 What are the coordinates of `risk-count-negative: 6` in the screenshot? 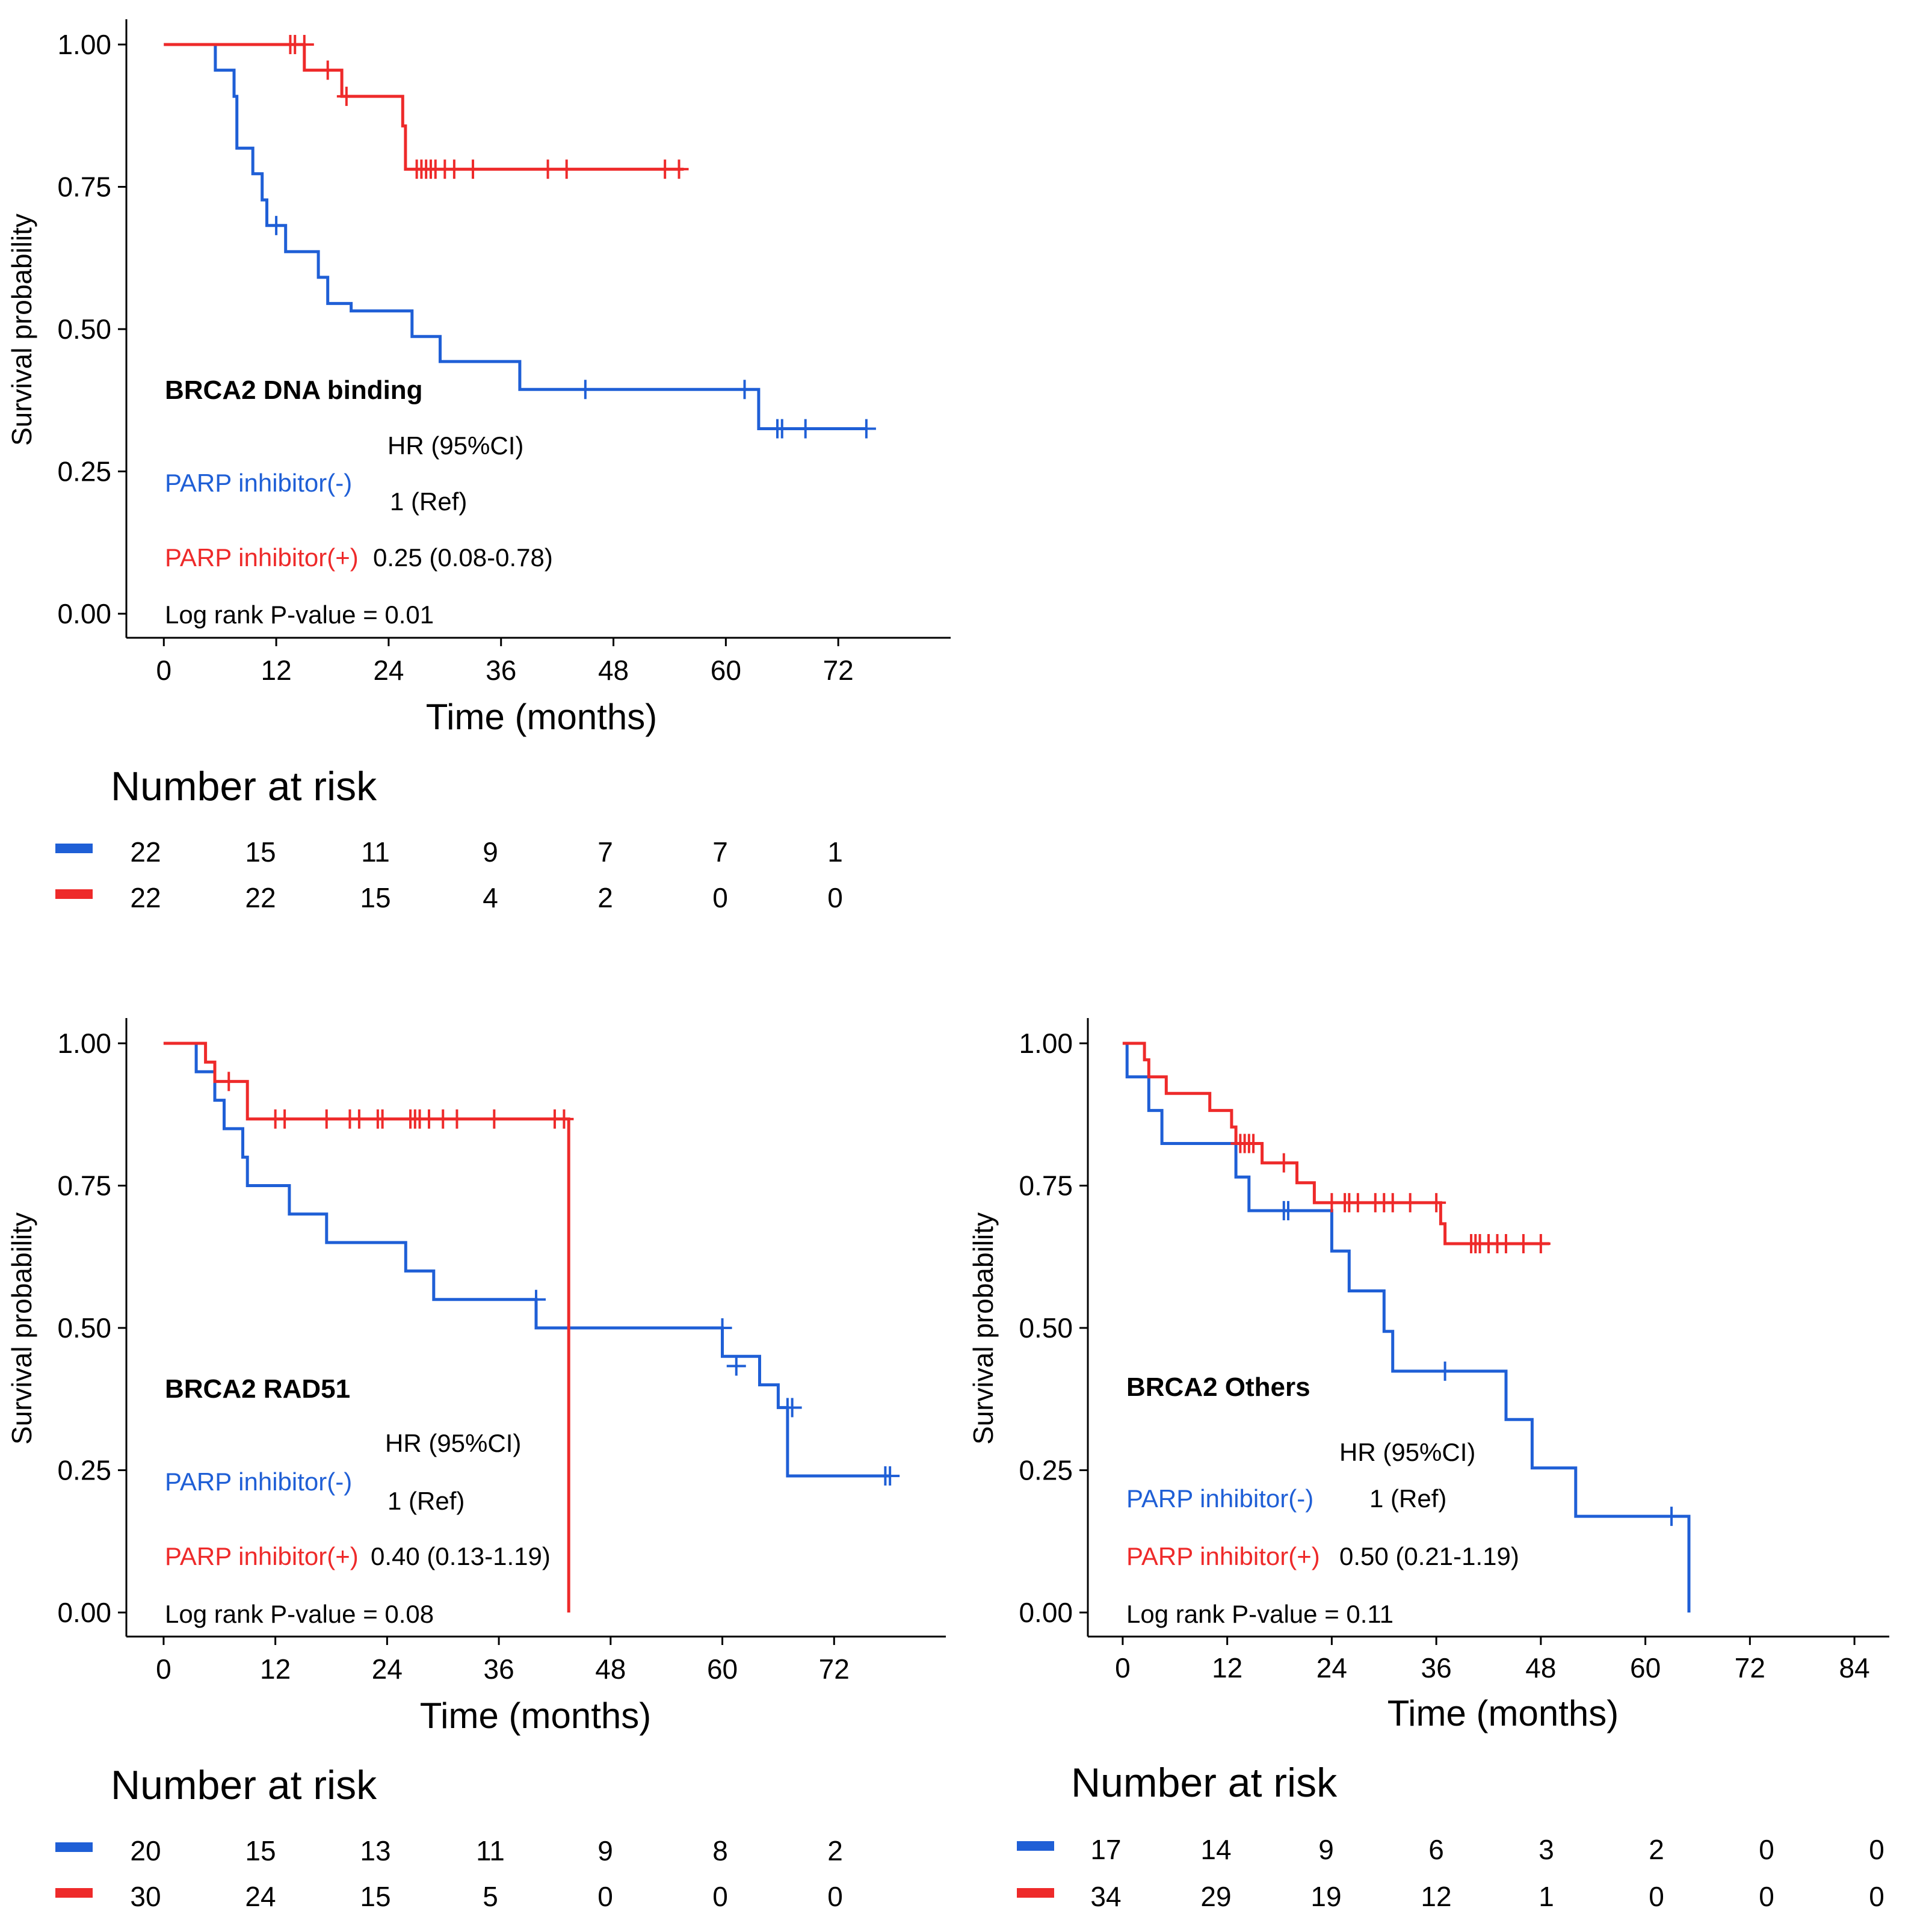 It's located at (1436, 1849).